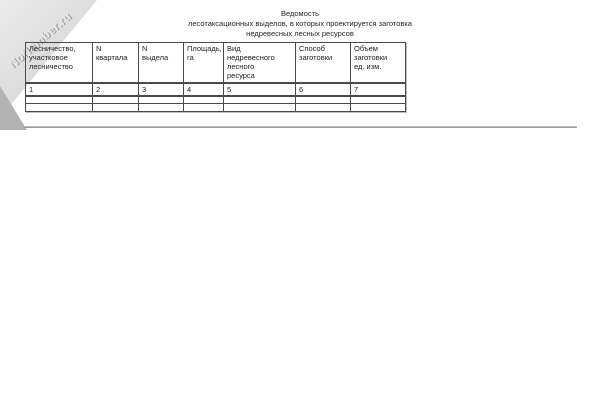  I want to click on title-line-3: недревесных лесных ресурсов, so click(300, 33).